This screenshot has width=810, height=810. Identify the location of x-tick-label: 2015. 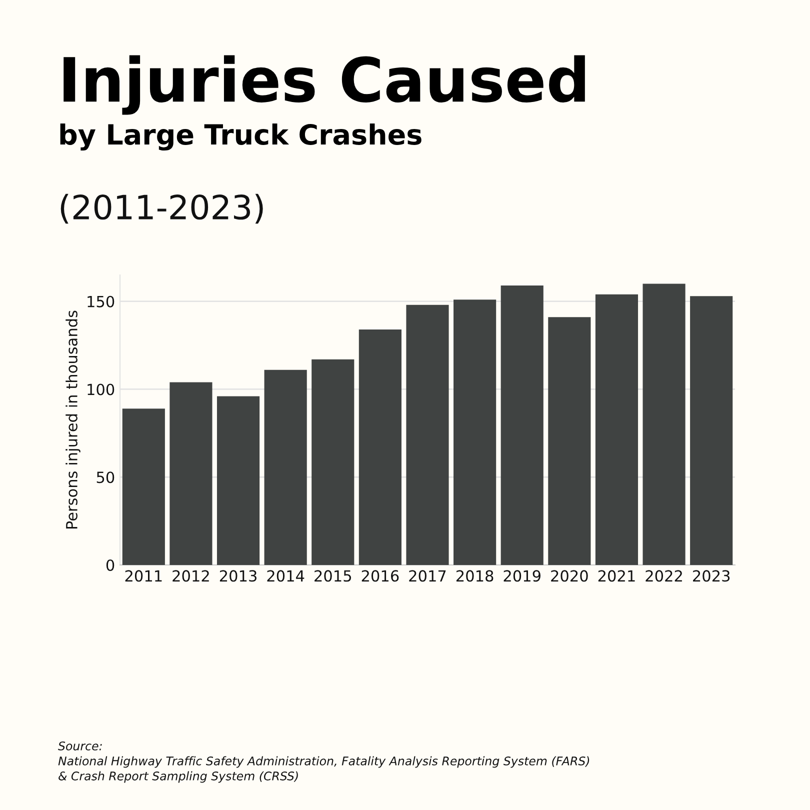
(332, 576).